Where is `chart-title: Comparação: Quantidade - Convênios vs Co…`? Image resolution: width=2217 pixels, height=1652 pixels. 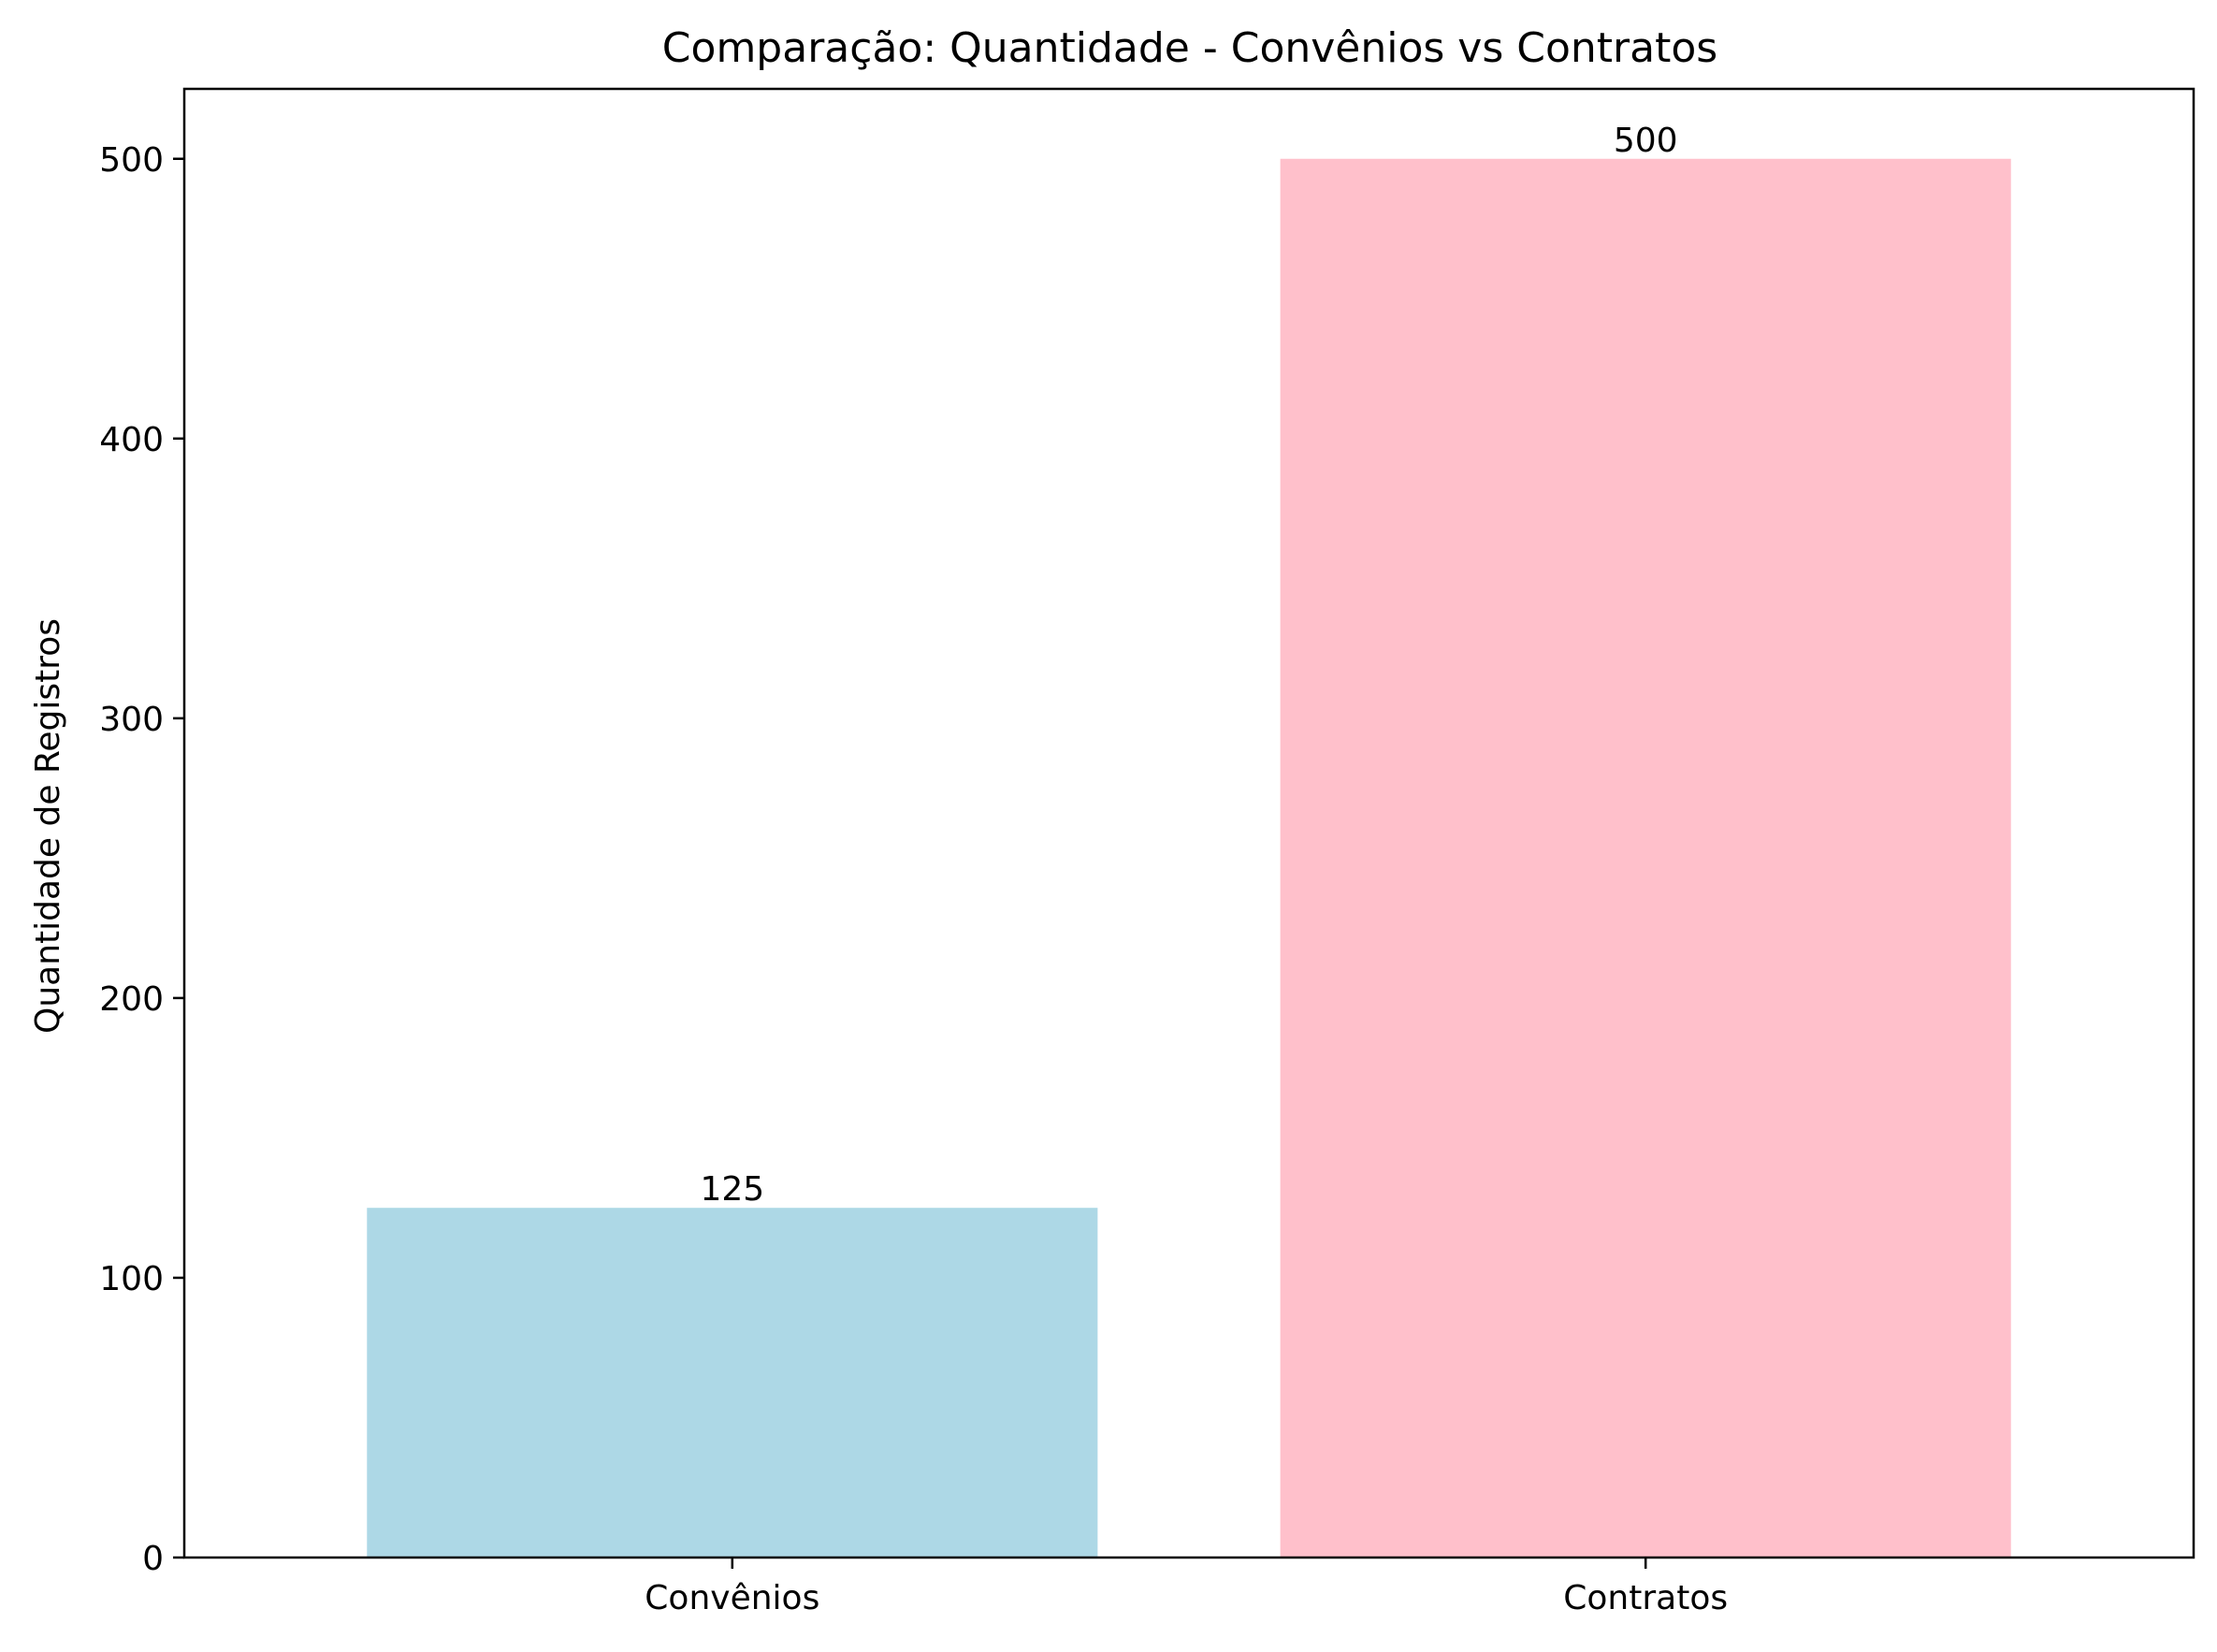
chart-title: Comparação: Quantidade - Convênios vs Co… is located at coordinates (1189, 48).